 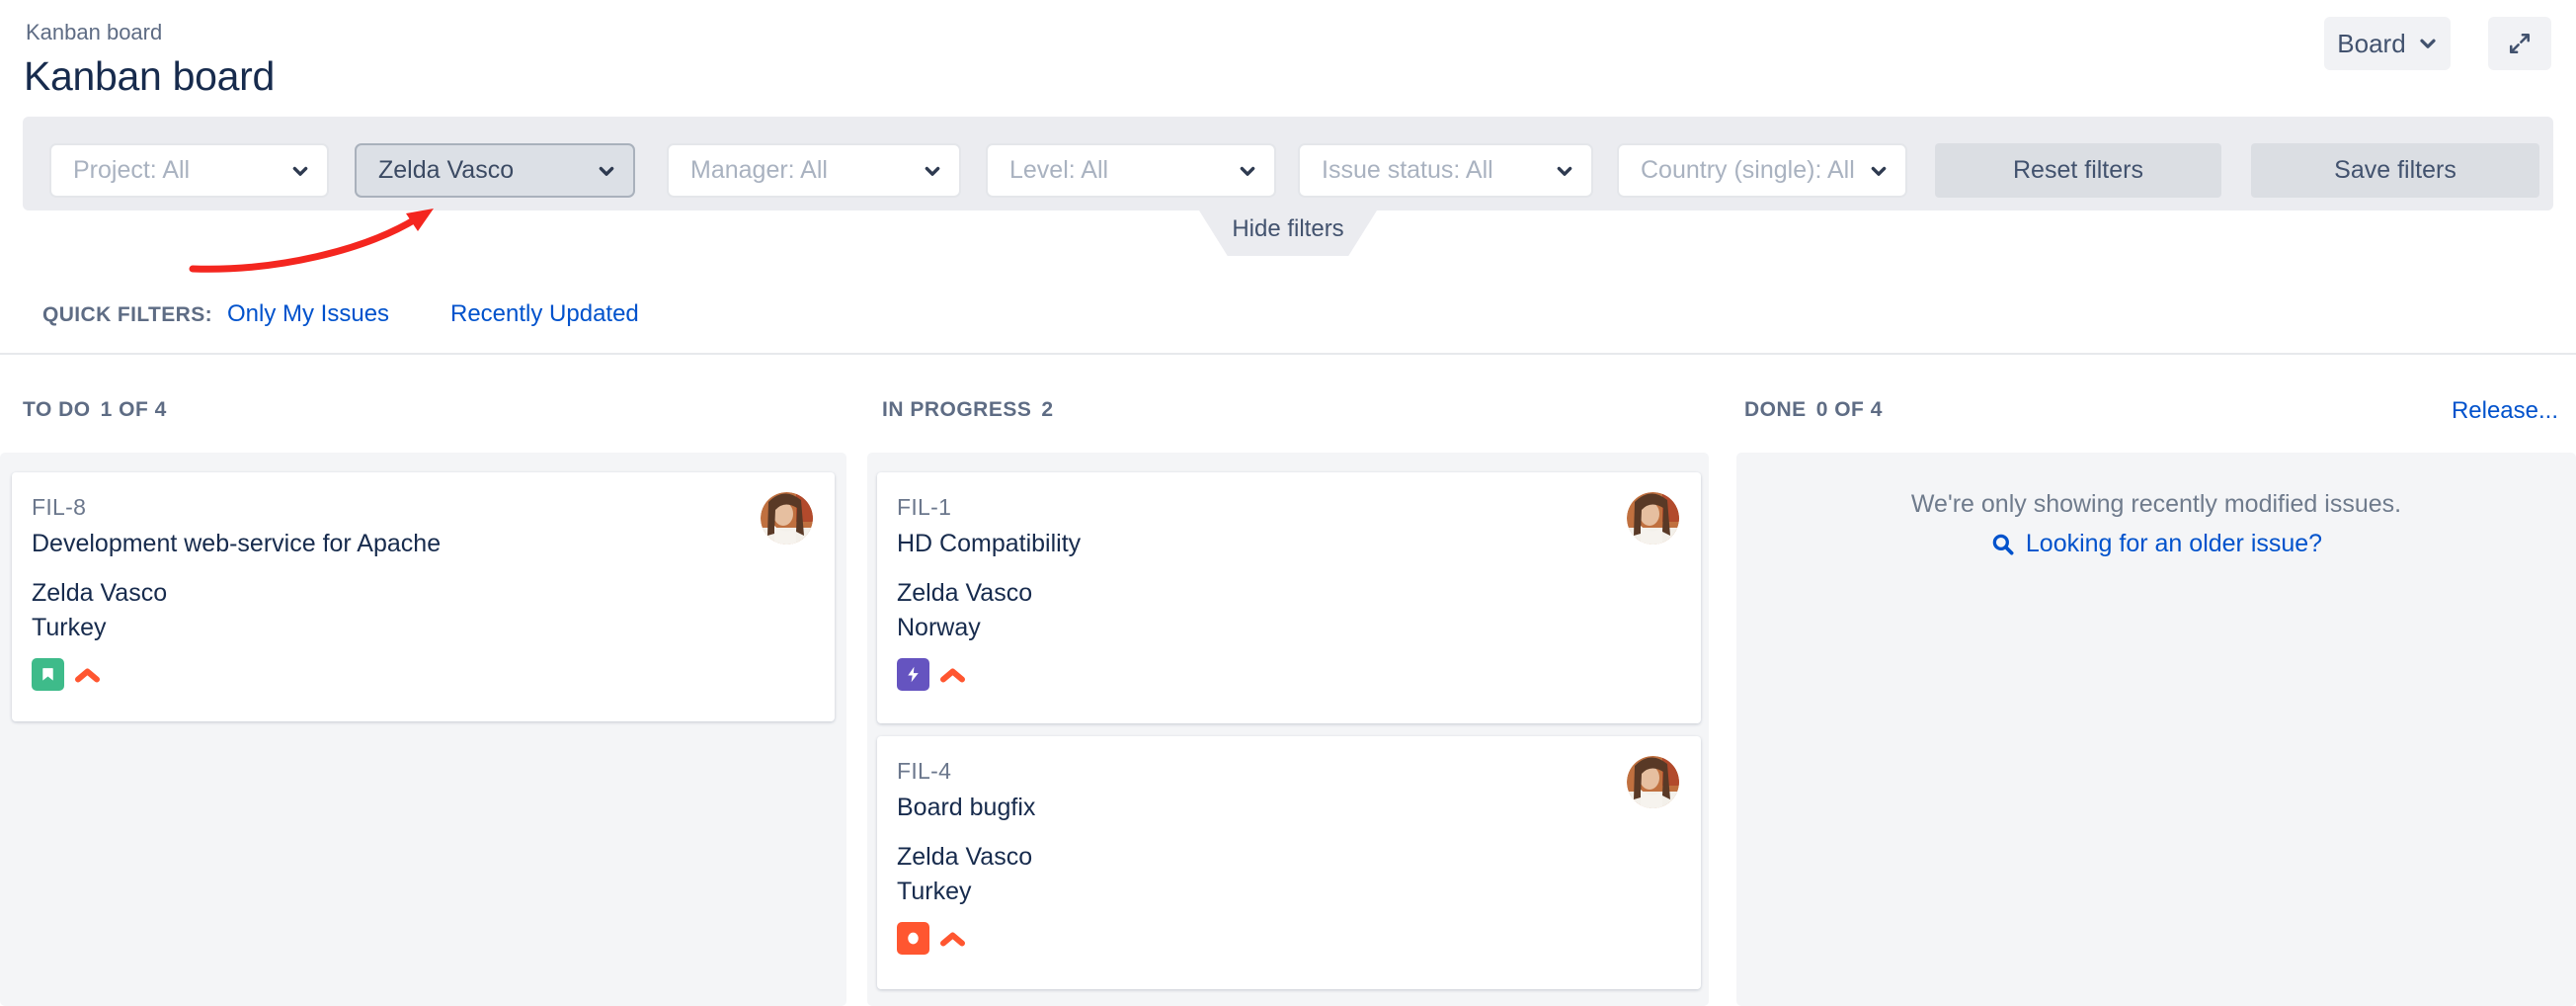 What do you see at coordinates (1407, 170) in the screenshot?
I see `filter-select-issue-status-value: Issue status: All` at bounding box center [1407, 170].